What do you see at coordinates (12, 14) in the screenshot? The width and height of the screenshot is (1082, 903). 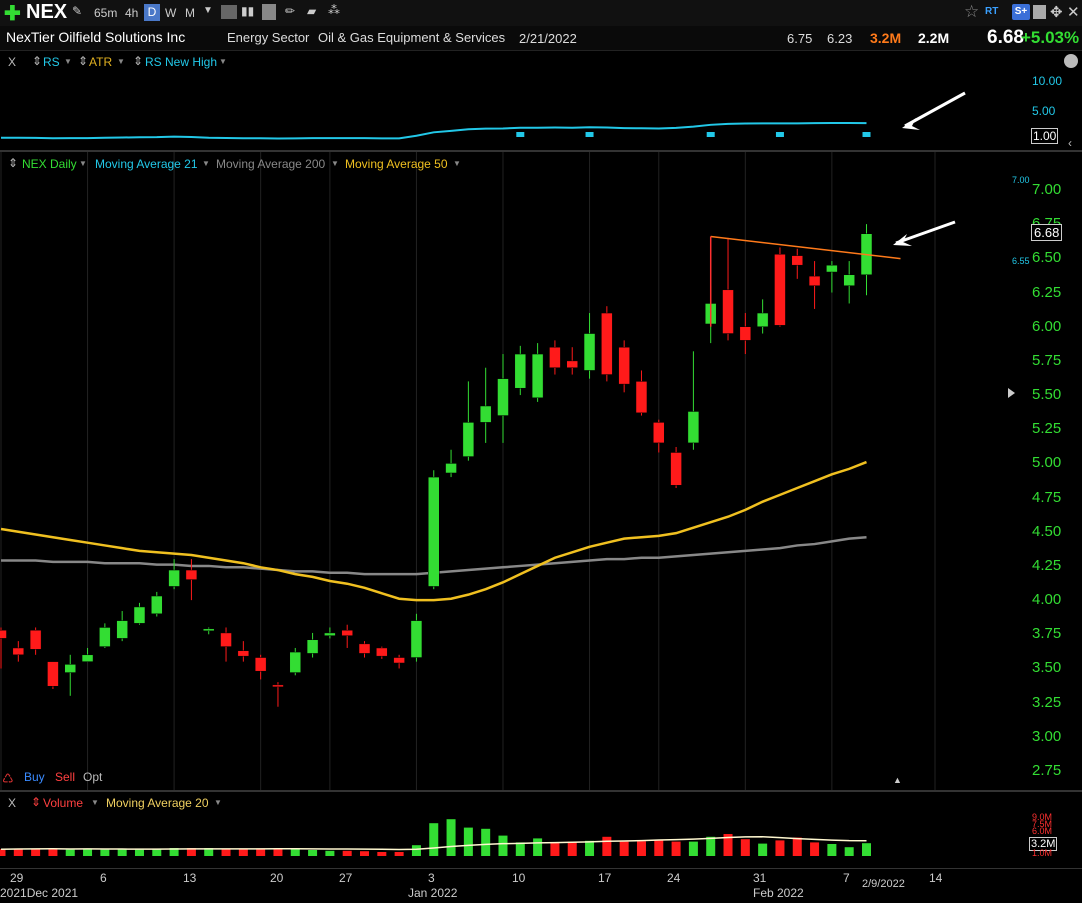 I see `plus-icon: ✚` at bounding box center [12, 14].